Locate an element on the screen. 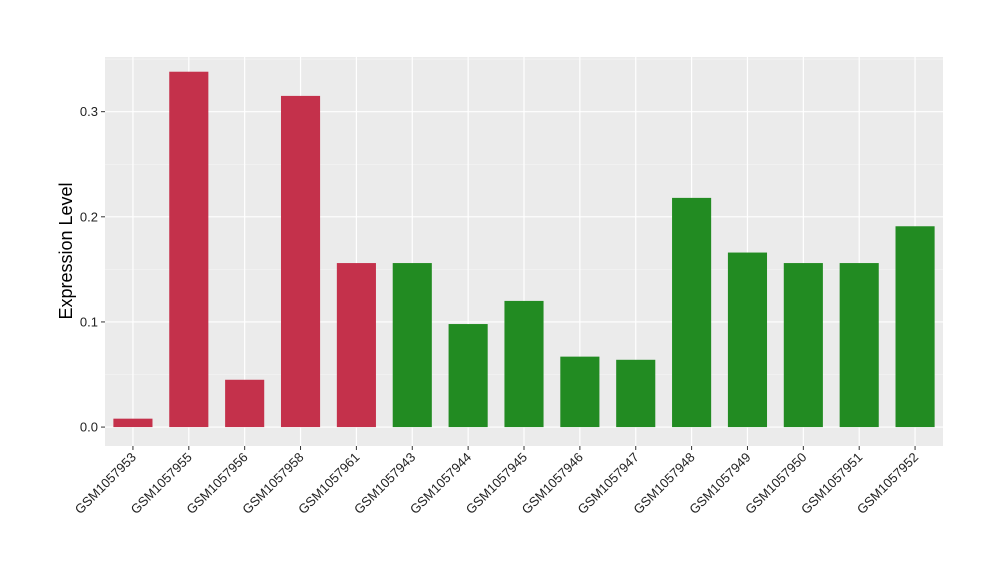 The height and width of the screenshot is (580, 1000). bar-GSM1057943 is located at coordinates (412, 345).